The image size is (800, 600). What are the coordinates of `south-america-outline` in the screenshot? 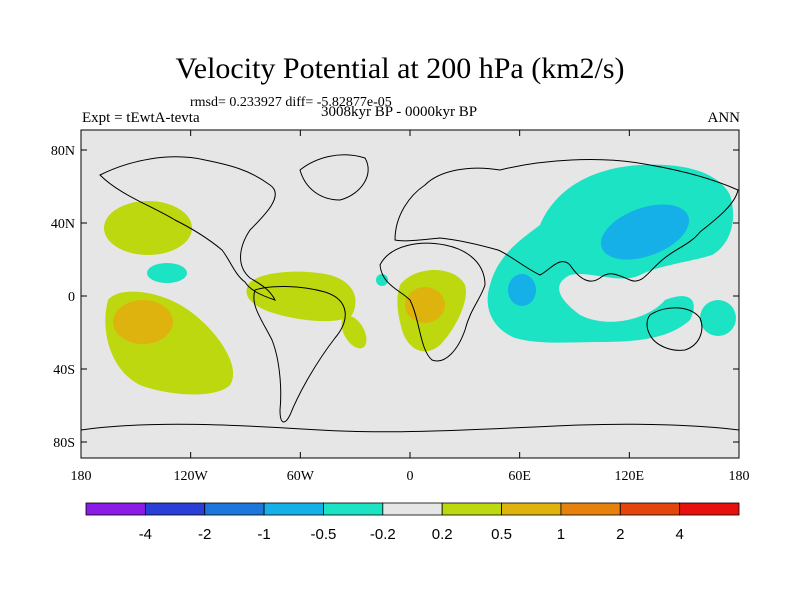 It's located at (299, 354).